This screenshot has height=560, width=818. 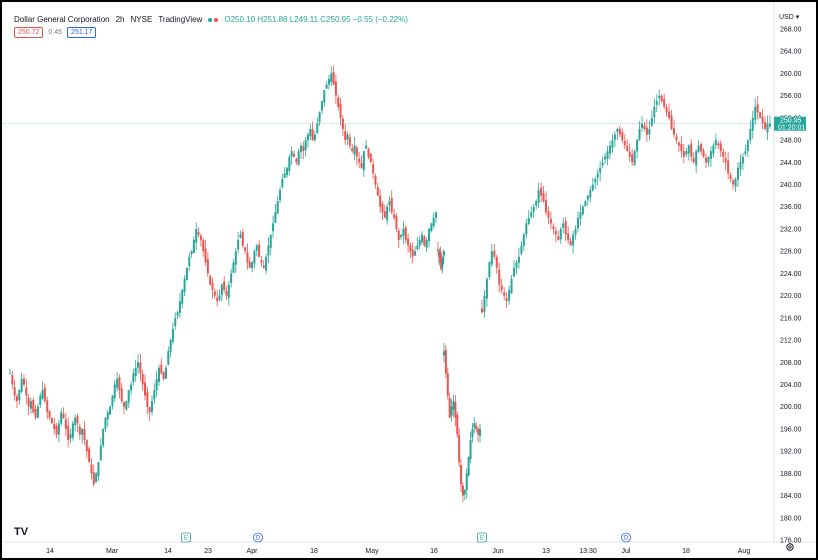 I want to click on x-tick-label: Apr, so click(x=253, y=551).